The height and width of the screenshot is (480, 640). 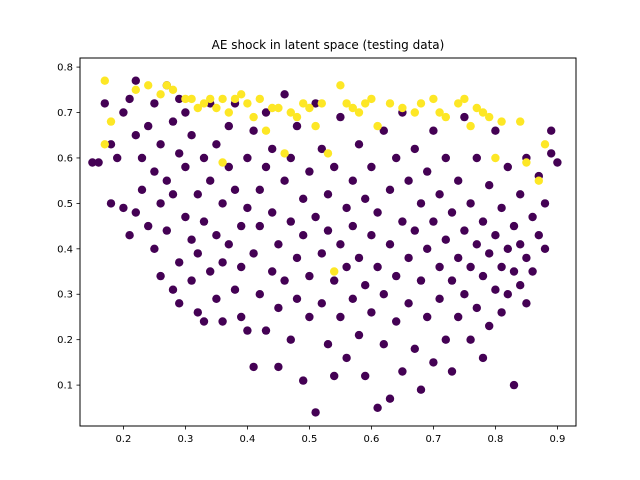 What do you see at coordinates (433, 439) in the screenshot?
I see `x-tick-label: 0.7` at bounding box center [433, 439].